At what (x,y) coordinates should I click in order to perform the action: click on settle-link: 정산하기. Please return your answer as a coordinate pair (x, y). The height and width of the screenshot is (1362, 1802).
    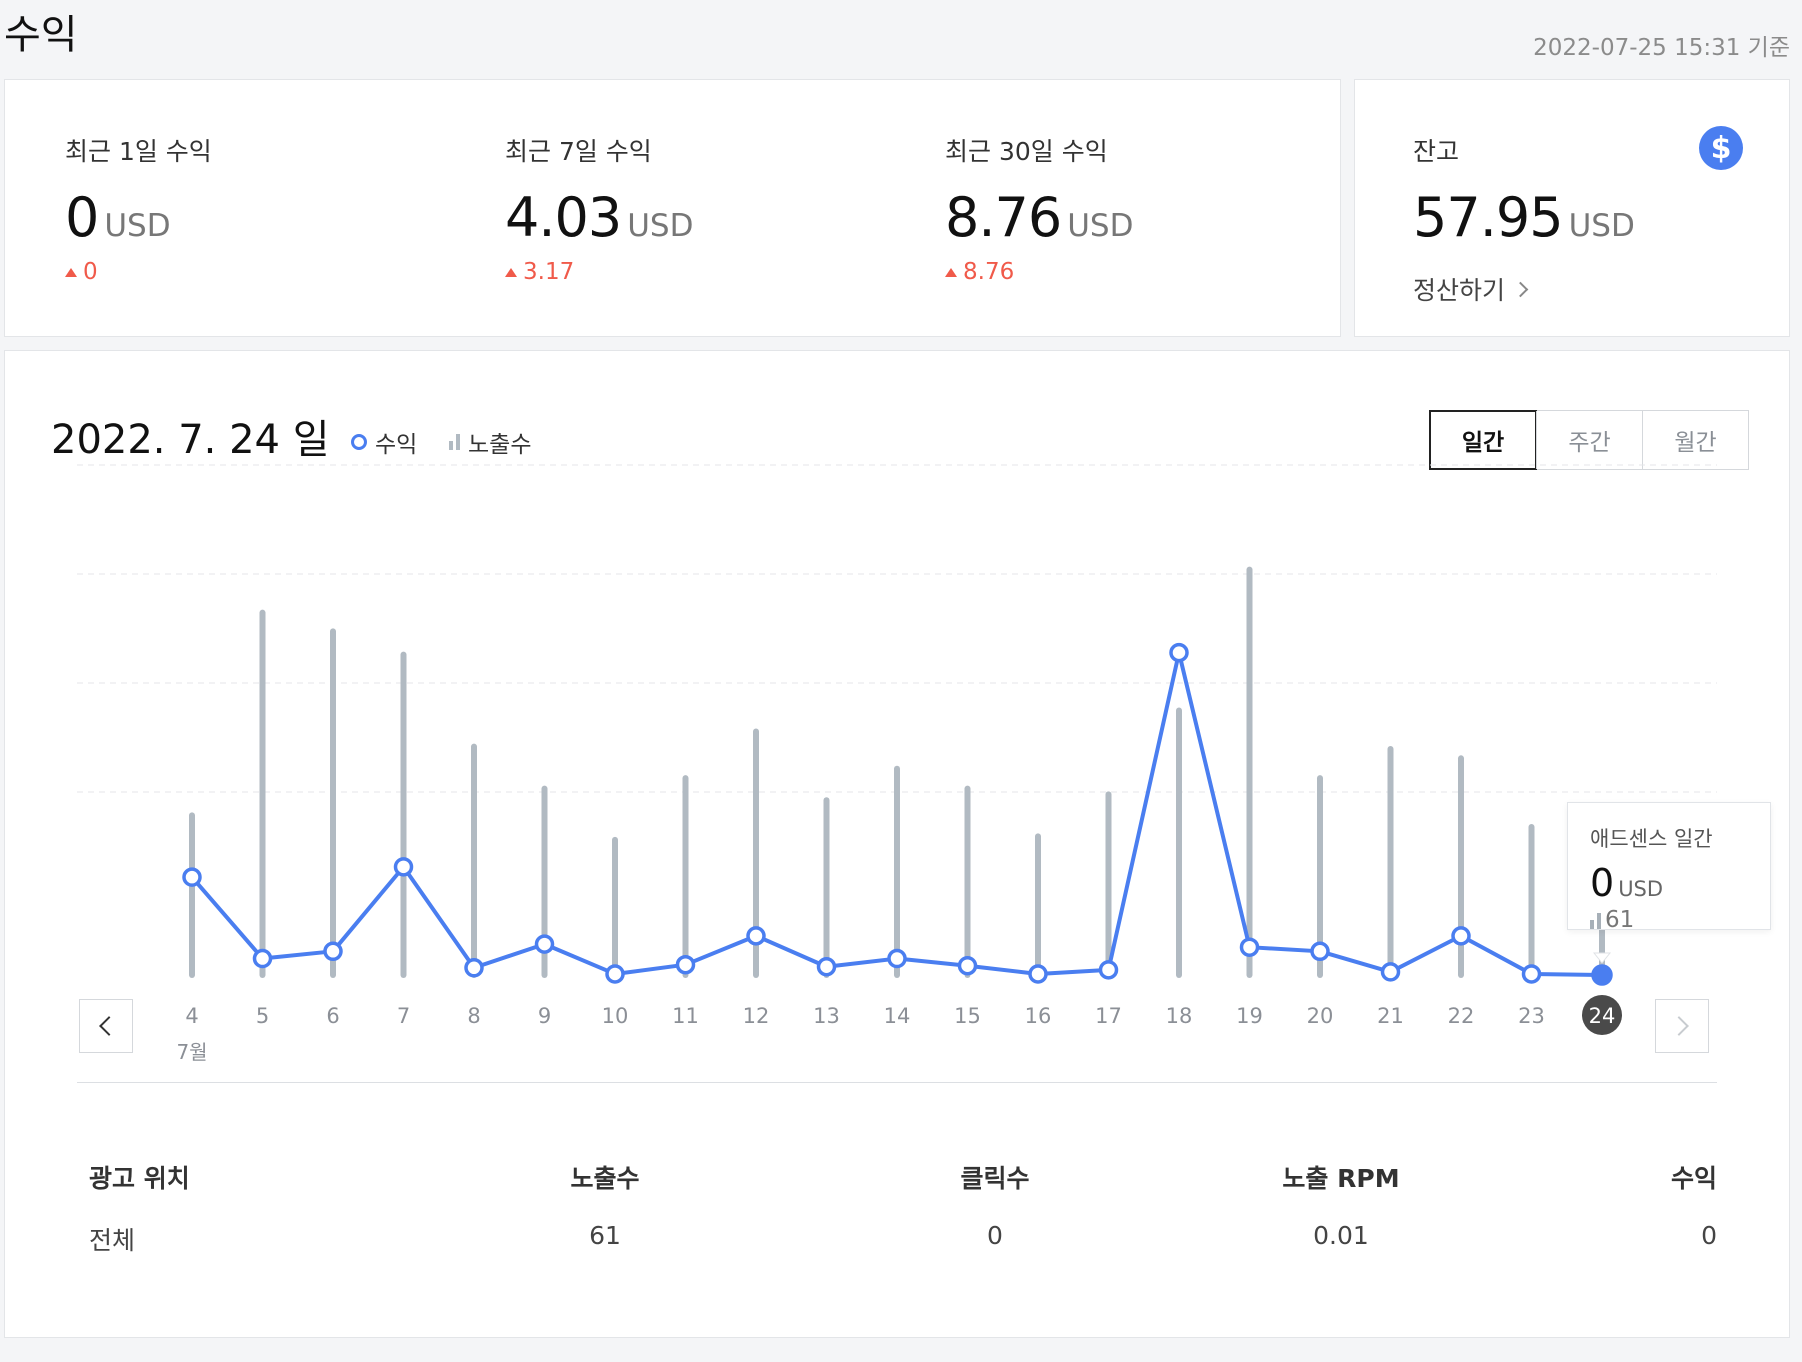
    Looking at the image, I should click on (1524, 289).